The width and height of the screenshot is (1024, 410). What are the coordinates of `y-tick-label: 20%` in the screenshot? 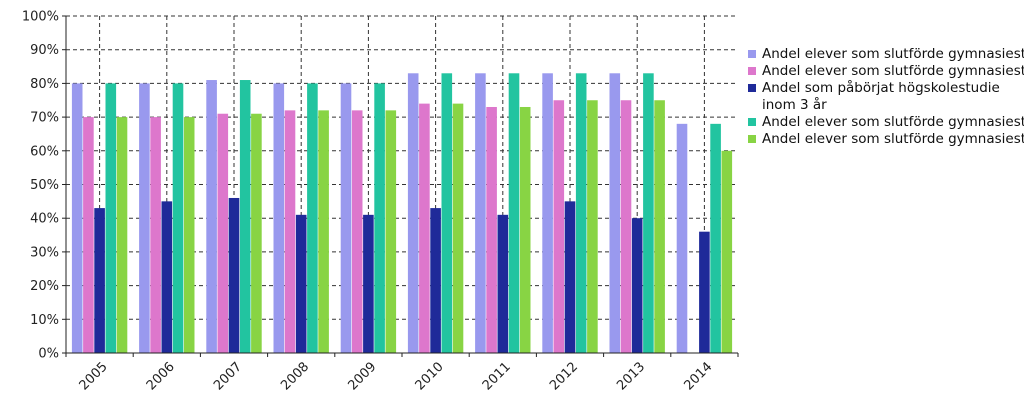 It's located at (44, 286).